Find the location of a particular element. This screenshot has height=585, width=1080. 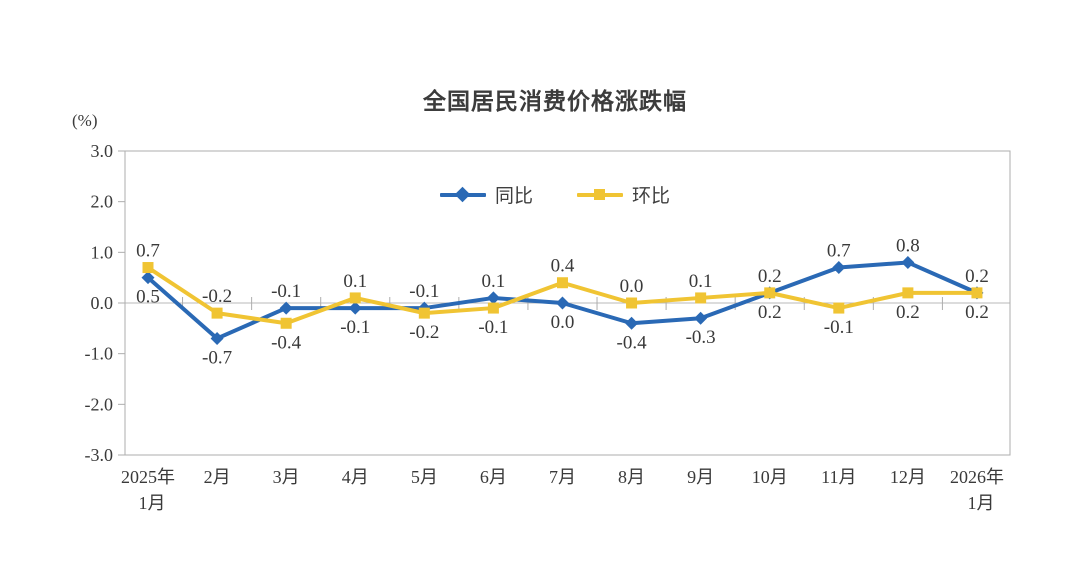

data-point-label: 0.4 is located at coordinates (563, 266).